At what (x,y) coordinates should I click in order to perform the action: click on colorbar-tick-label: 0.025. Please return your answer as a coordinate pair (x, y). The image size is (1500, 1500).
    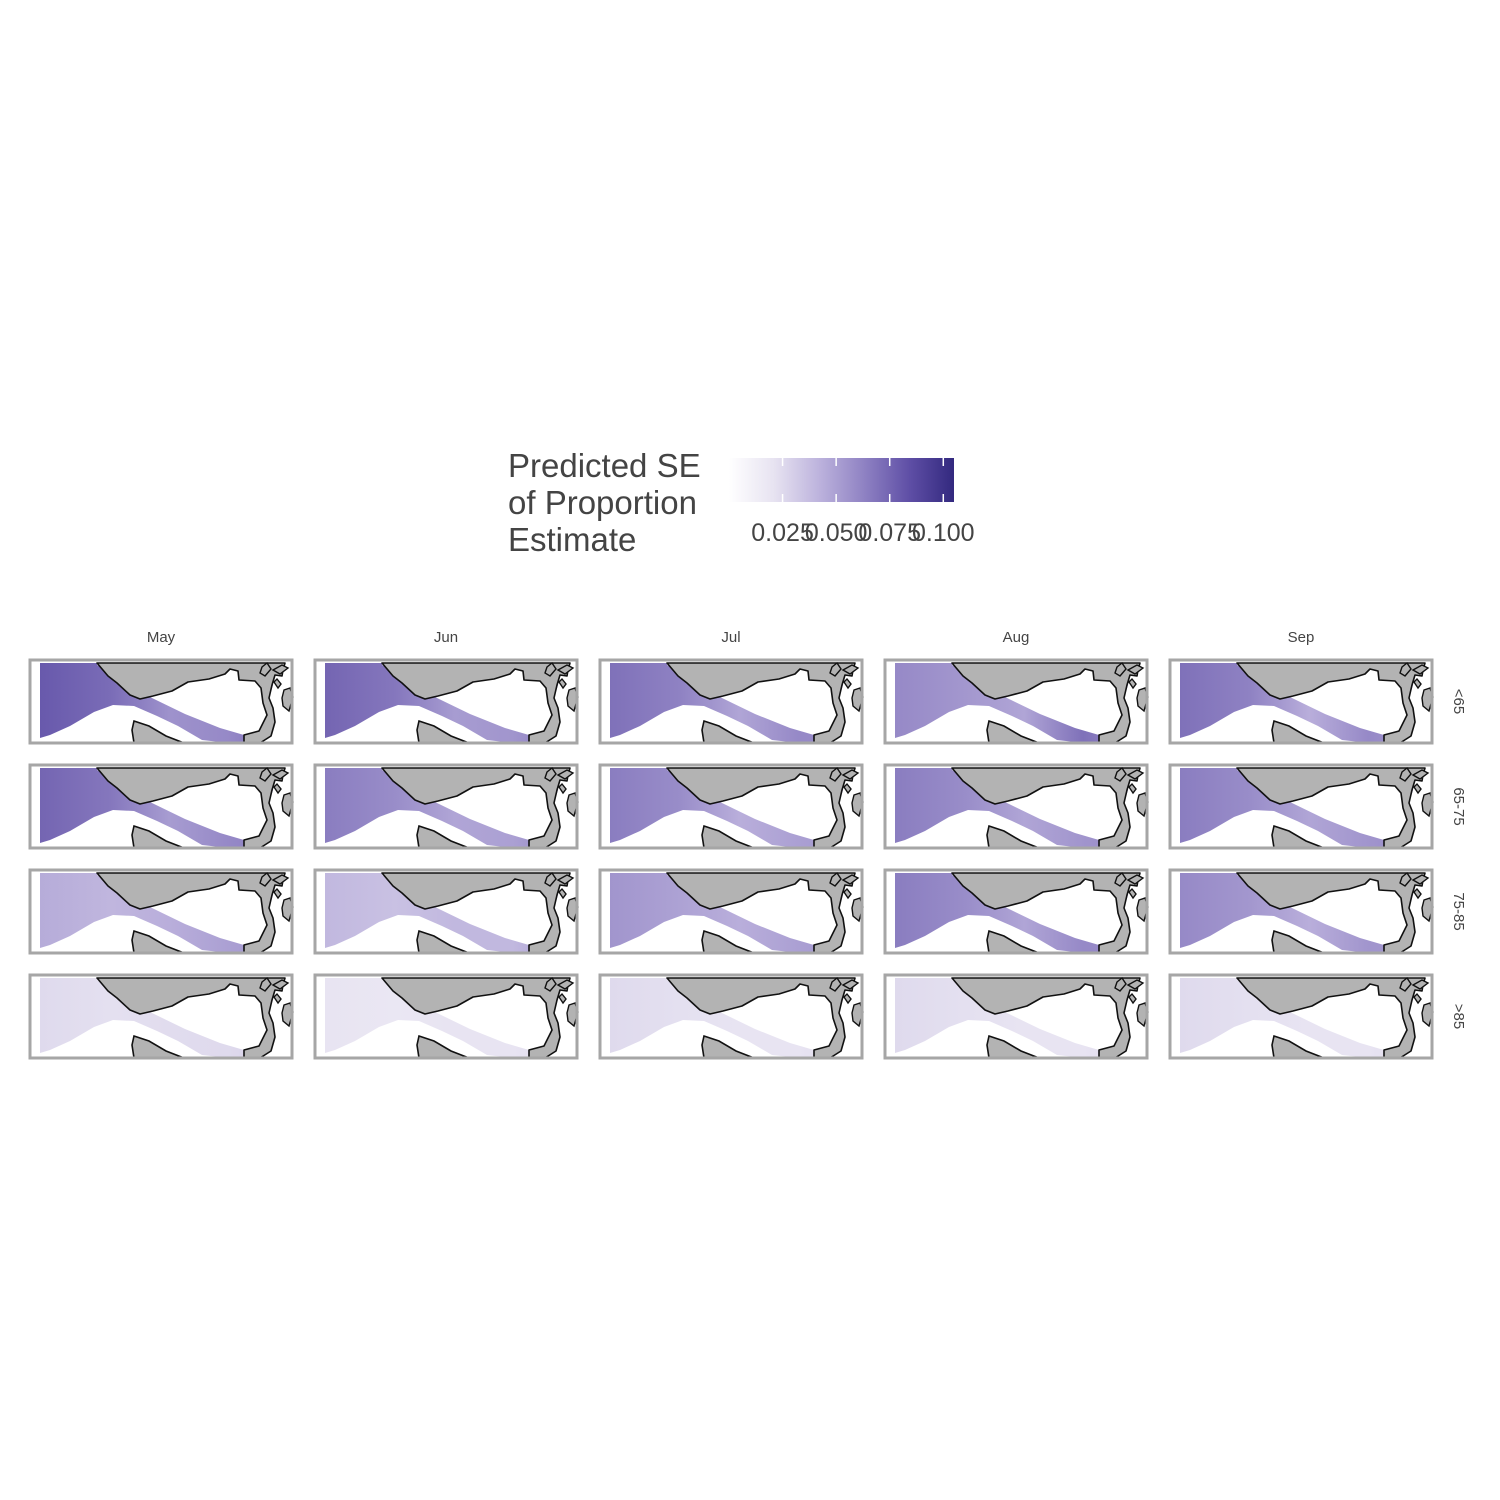
    Looking at the image, I should click on (782, 533).